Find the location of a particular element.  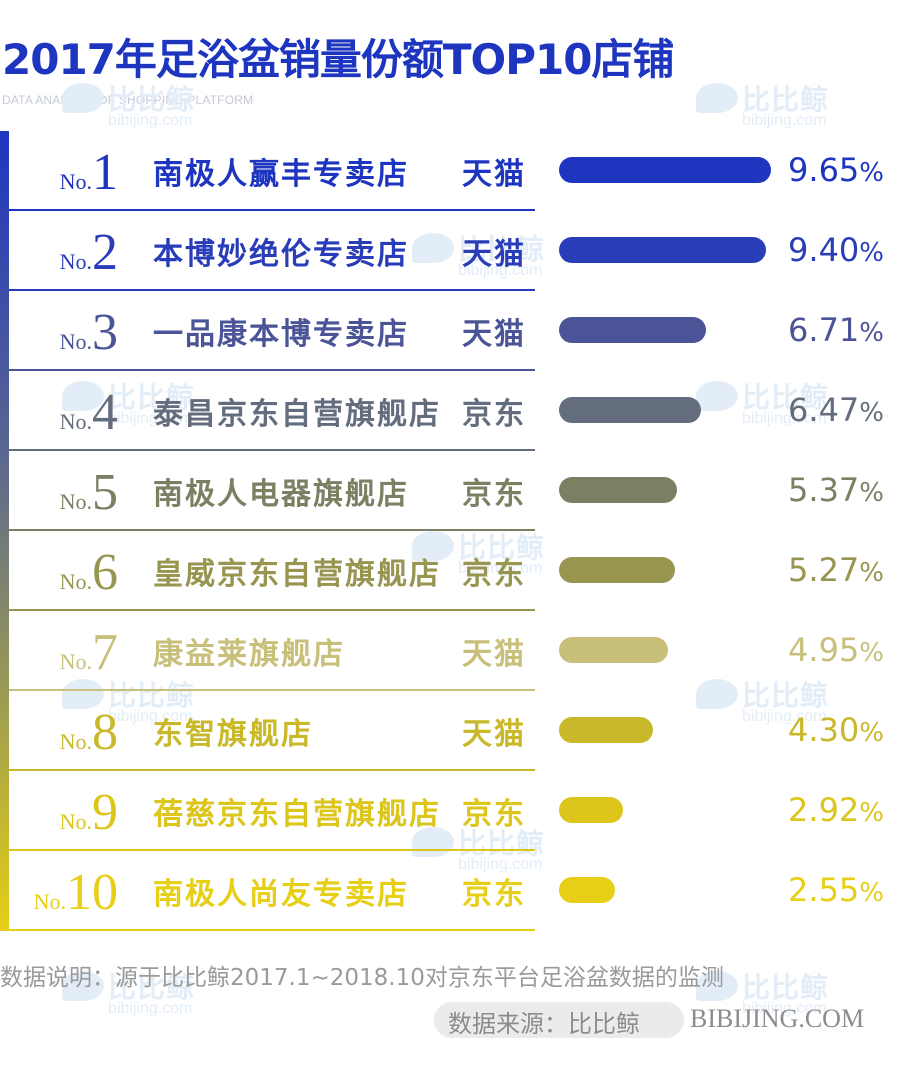

ranking-row: No.9 蓓慈京东自营旗舰店 京东 2.92% is located at coordinates (450, 811).